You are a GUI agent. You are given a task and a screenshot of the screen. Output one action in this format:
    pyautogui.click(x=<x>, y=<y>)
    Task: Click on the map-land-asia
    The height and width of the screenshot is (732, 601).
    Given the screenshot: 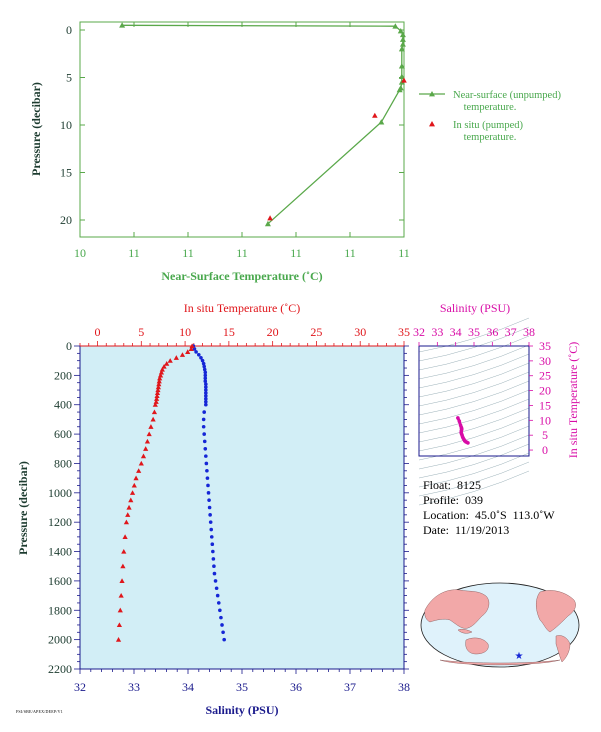 What is the action you would take?
    pyautogui.click(x=457, y=609)
    